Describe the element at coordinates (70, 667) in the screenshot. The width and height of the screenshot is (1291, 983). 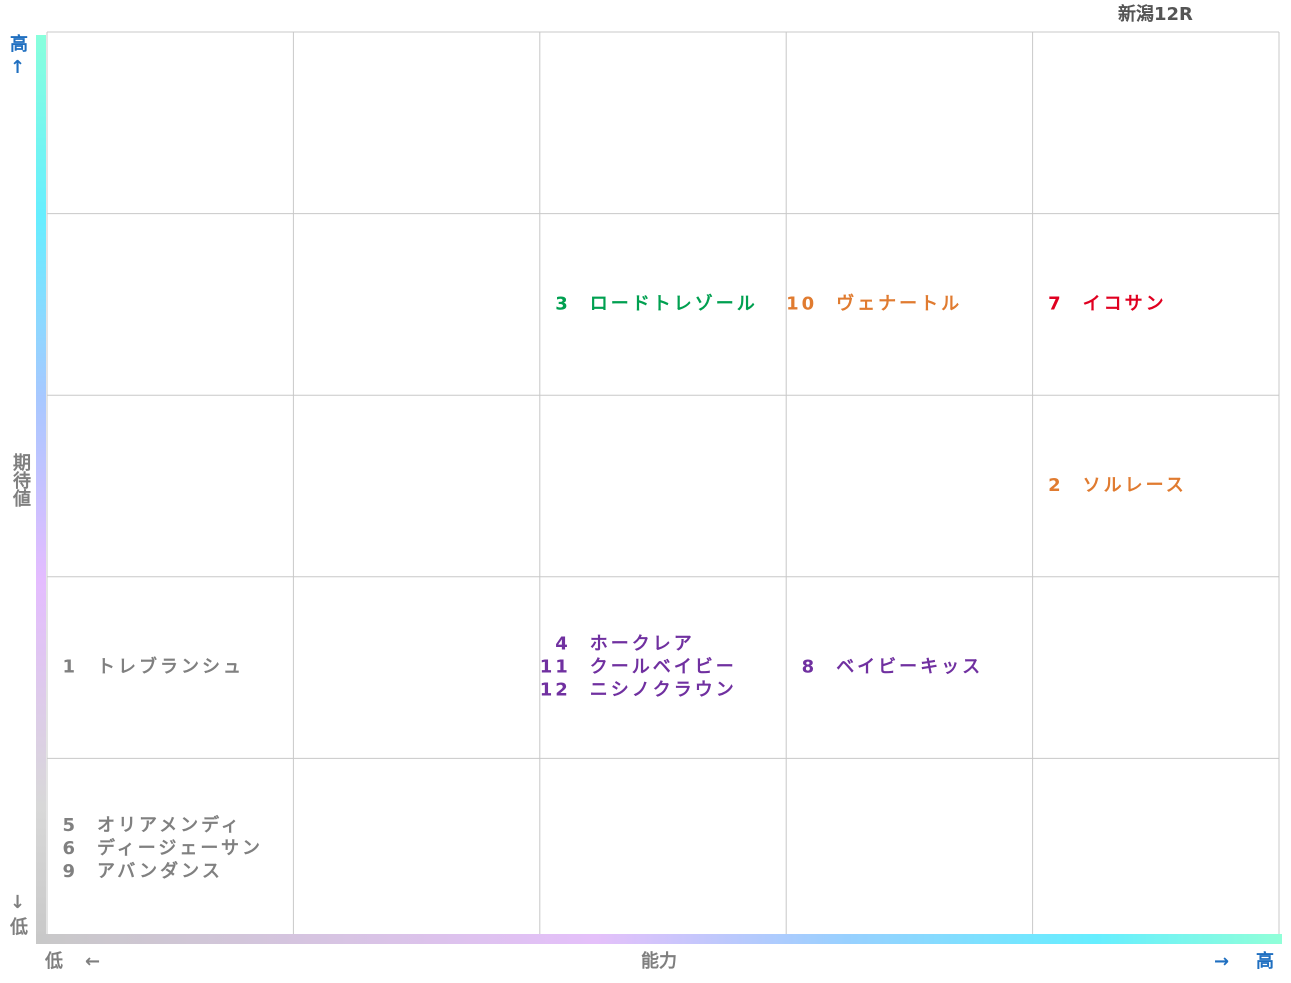
I see `entry-number: 1` at that location.